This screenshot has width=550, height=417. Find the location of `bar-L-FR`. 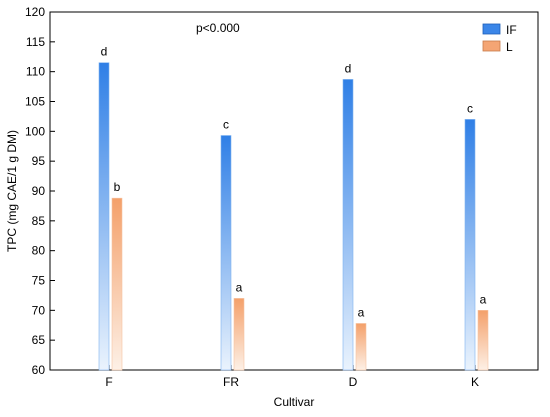

bar-L-FR is located at coordinates (239, 334).